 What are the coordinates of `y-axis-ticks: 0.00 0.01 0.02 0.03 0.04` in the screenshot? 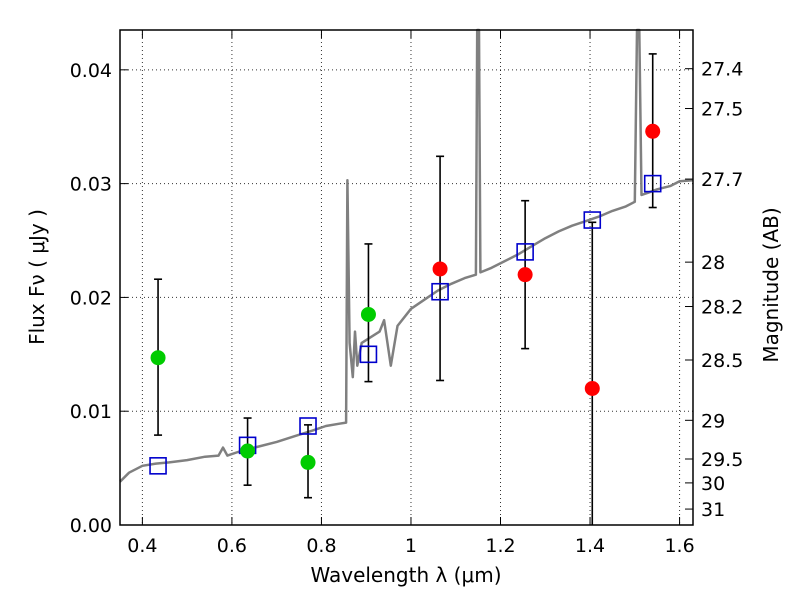 It's located at (99, 298).